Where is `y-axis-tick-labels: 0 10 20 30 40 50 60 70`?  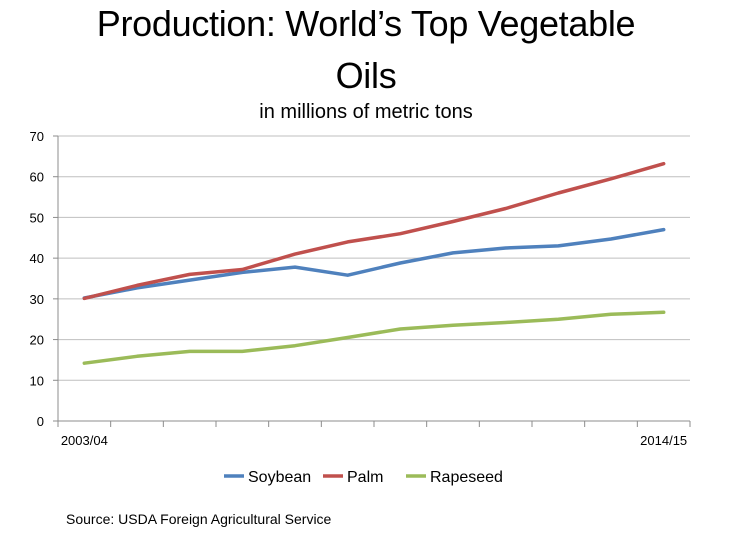 y-axis-tick-labels: 0 10 20 30 40 50 60 70 is located at coordinates (37, 279).